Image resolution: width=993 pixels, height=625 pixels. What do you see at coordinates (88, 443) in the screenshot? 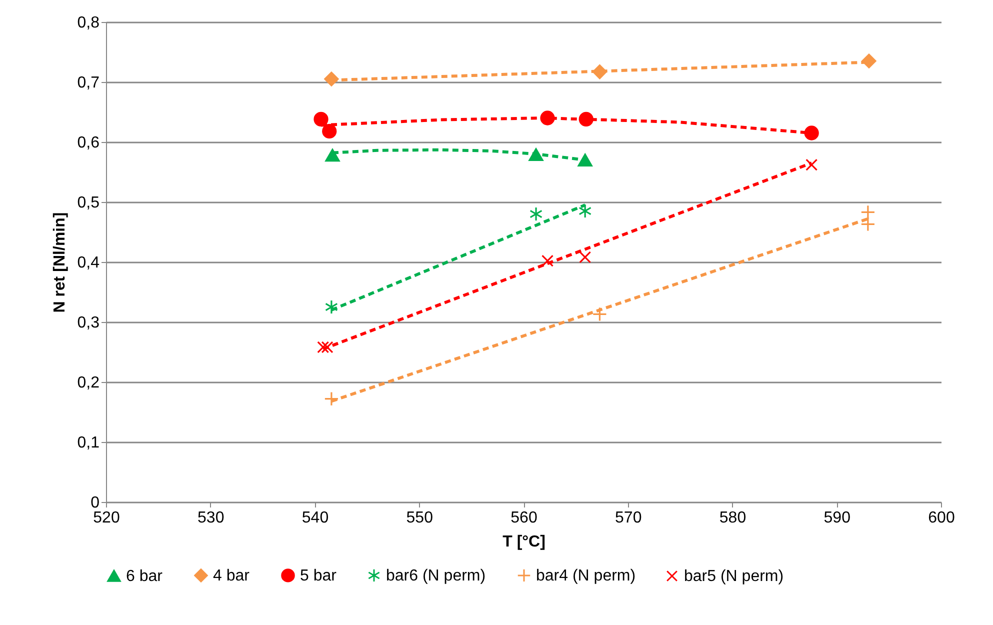
I see `y-tick-label: 0,1` at bounding box center [88, 443].